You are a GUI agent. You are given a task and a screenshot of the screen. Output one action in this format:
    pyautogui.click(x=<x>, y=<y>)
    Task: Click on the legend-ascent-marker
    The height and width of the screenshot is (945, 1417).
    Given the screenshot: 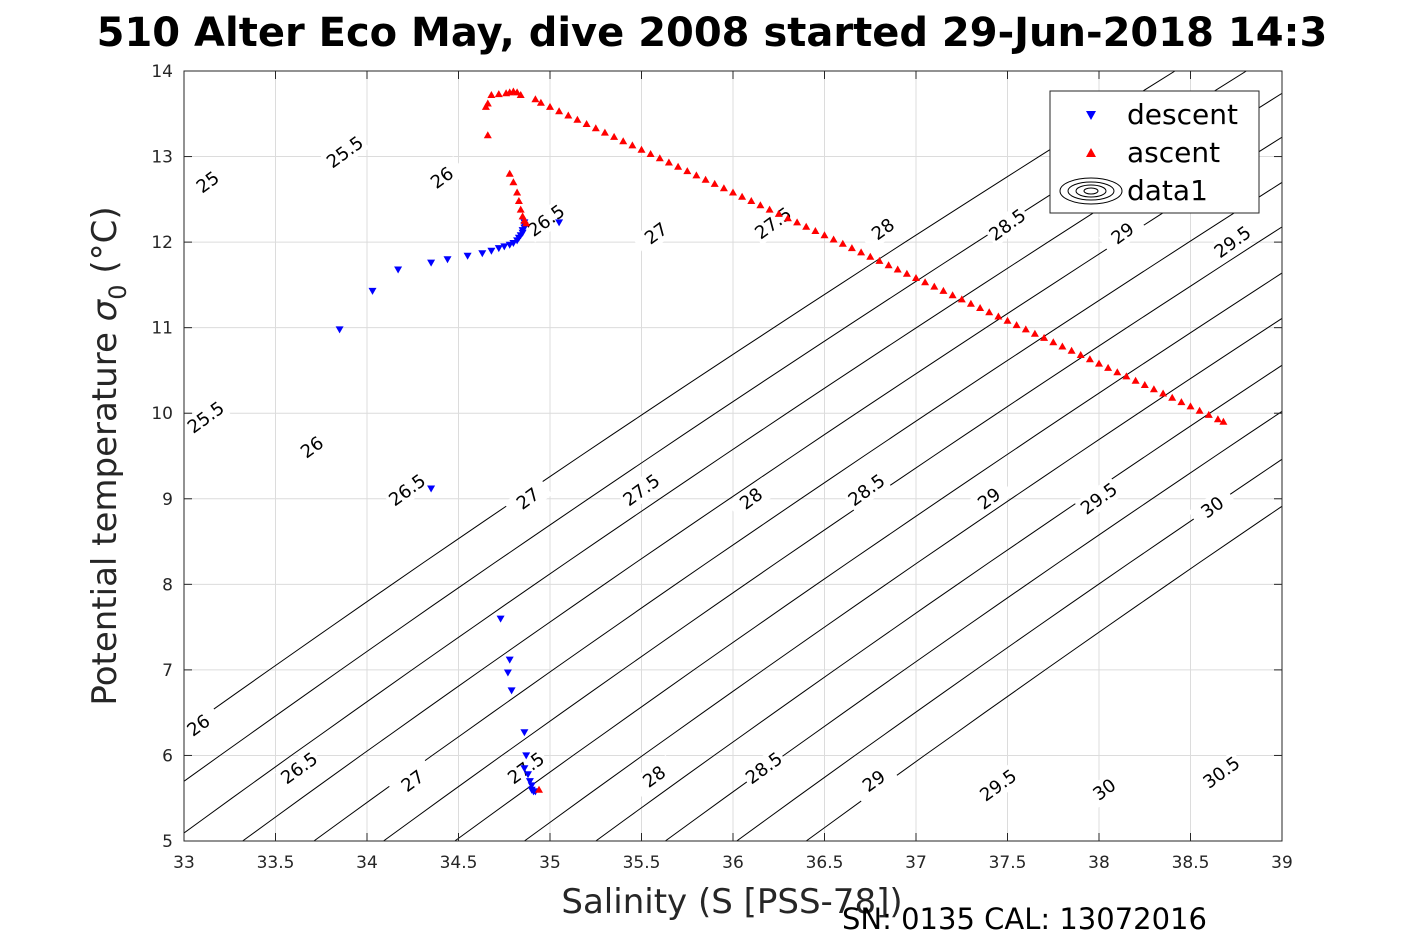 What is the action you would take?
    pyautogui.click(x=1091, y=152)
    